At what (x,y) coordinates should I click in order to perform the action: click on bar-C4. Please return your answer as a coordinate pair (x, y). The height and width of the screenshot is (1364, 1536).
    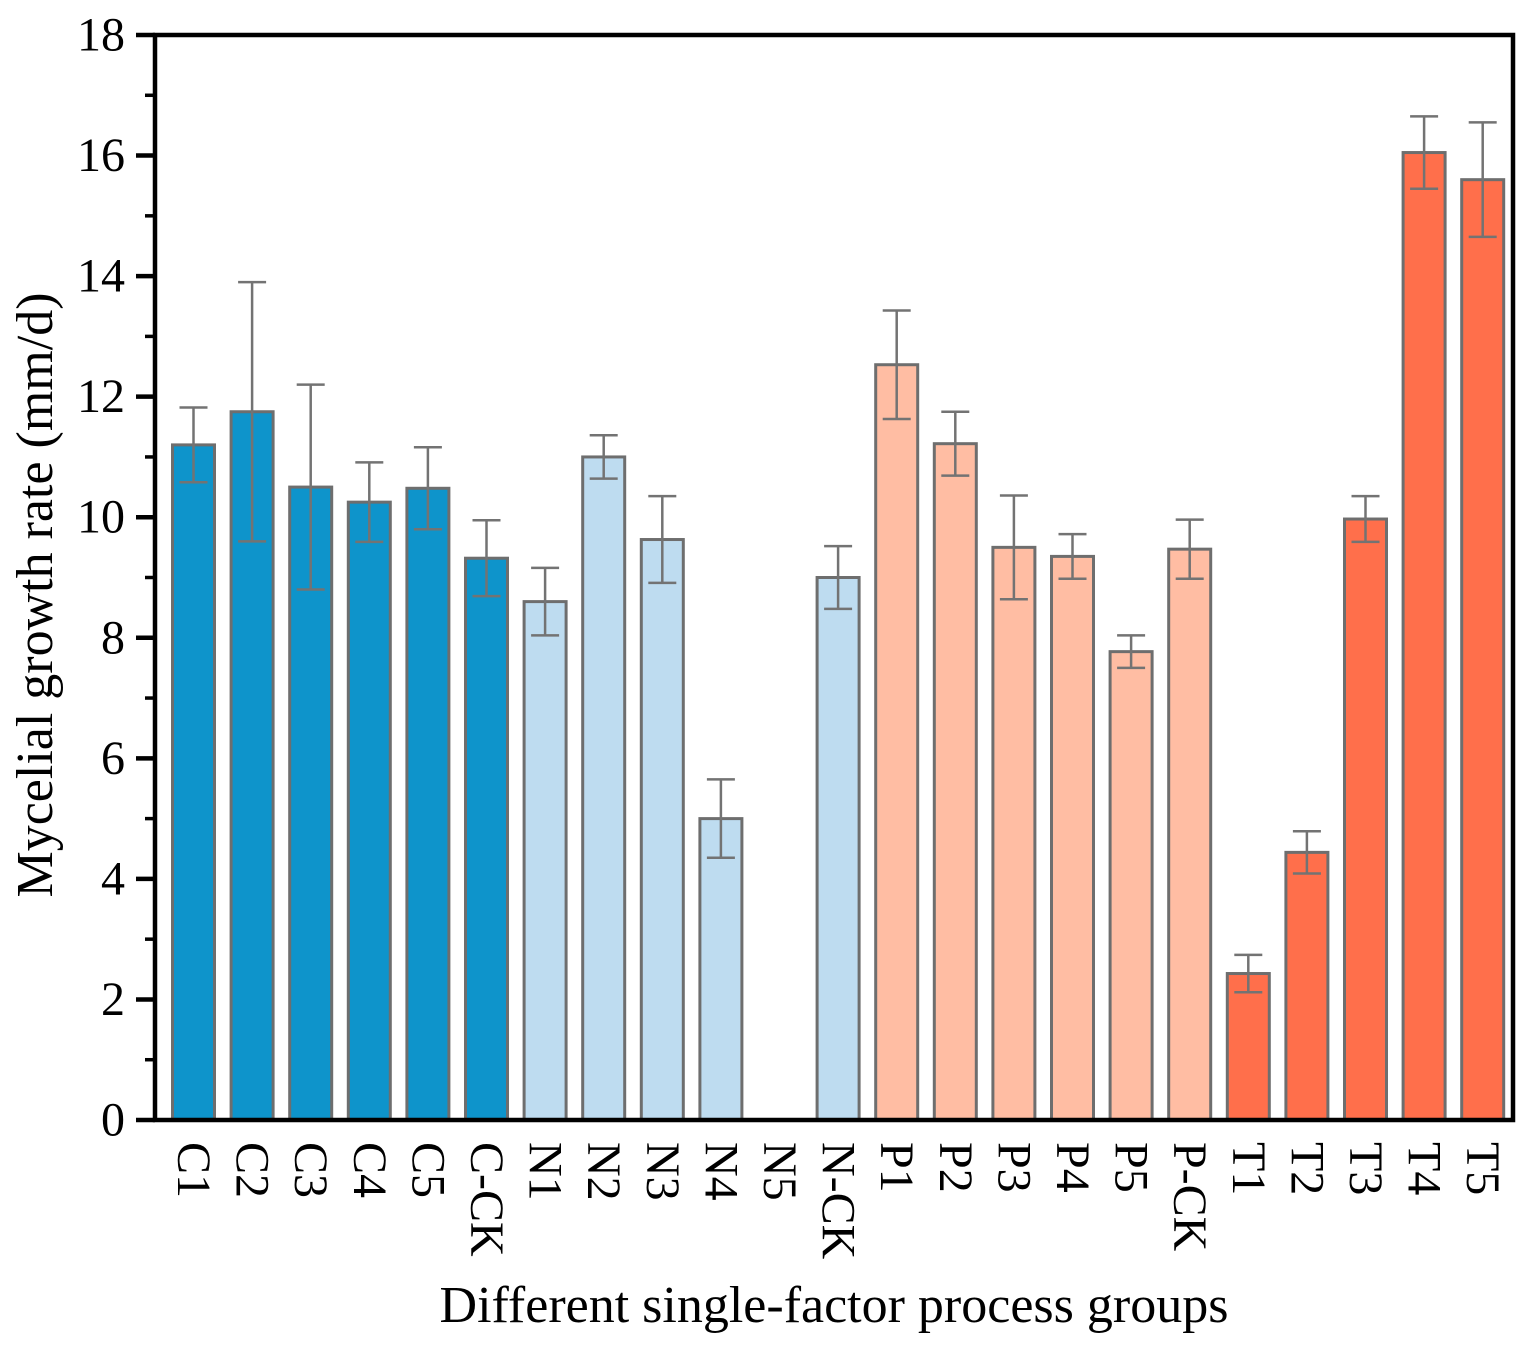
    Looking at the image, I should click on (369, 811).